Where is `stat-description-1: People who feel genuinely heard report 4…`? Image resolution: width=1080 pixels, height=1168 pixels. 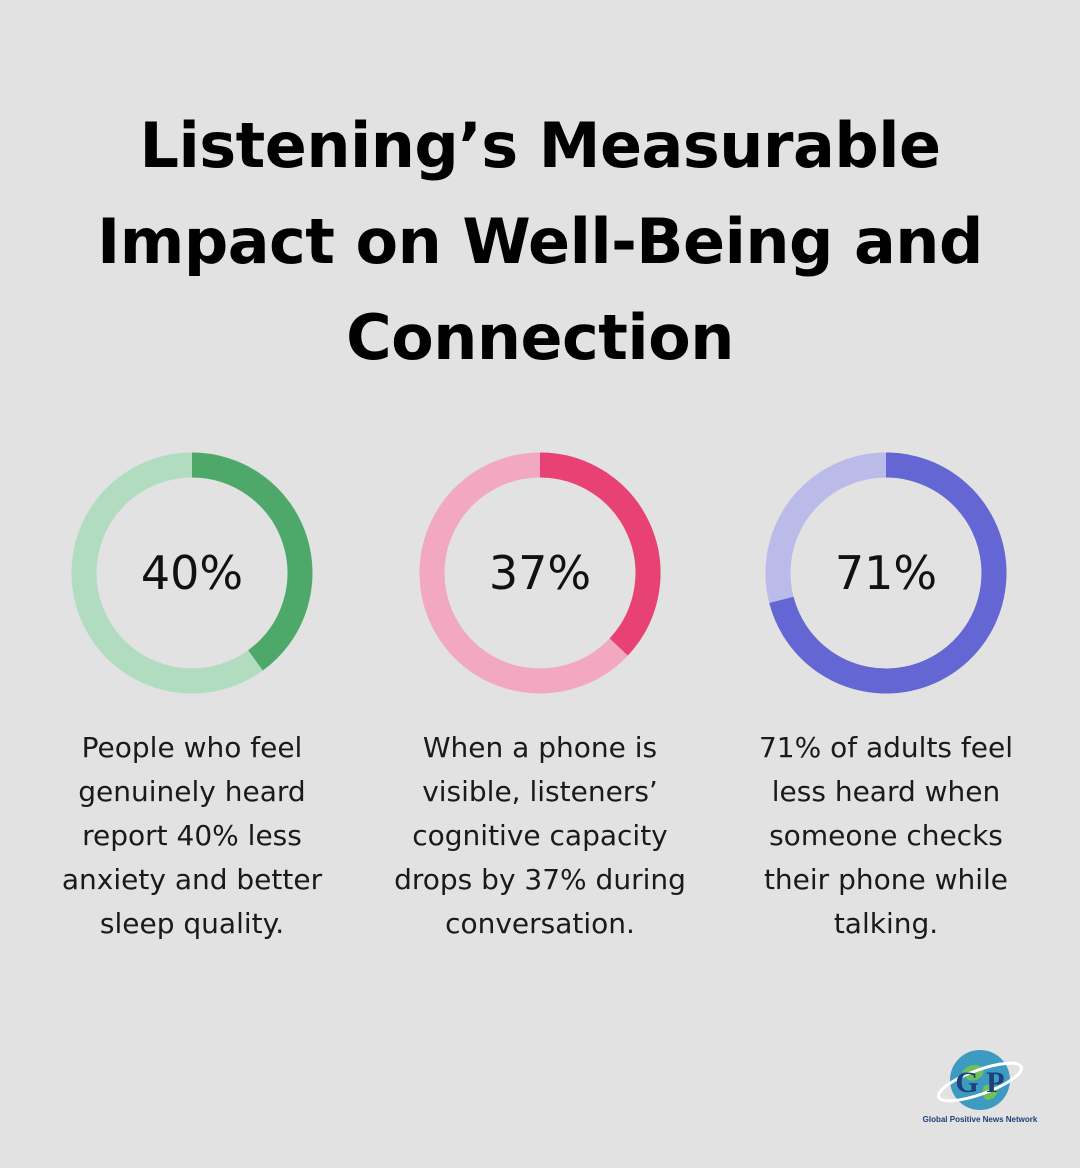 stat-description-1: People who feel genuinely heard report 4… is located at coordinates (192, 835).